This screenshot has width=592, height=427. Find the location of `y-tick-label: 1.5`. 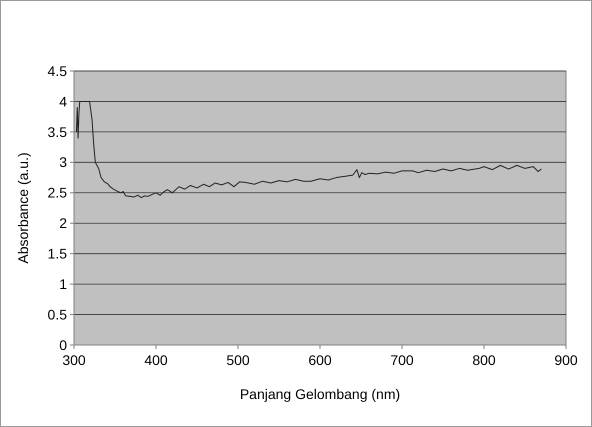

y-tick-label: 1.5 is located at coordinates (58, 254).